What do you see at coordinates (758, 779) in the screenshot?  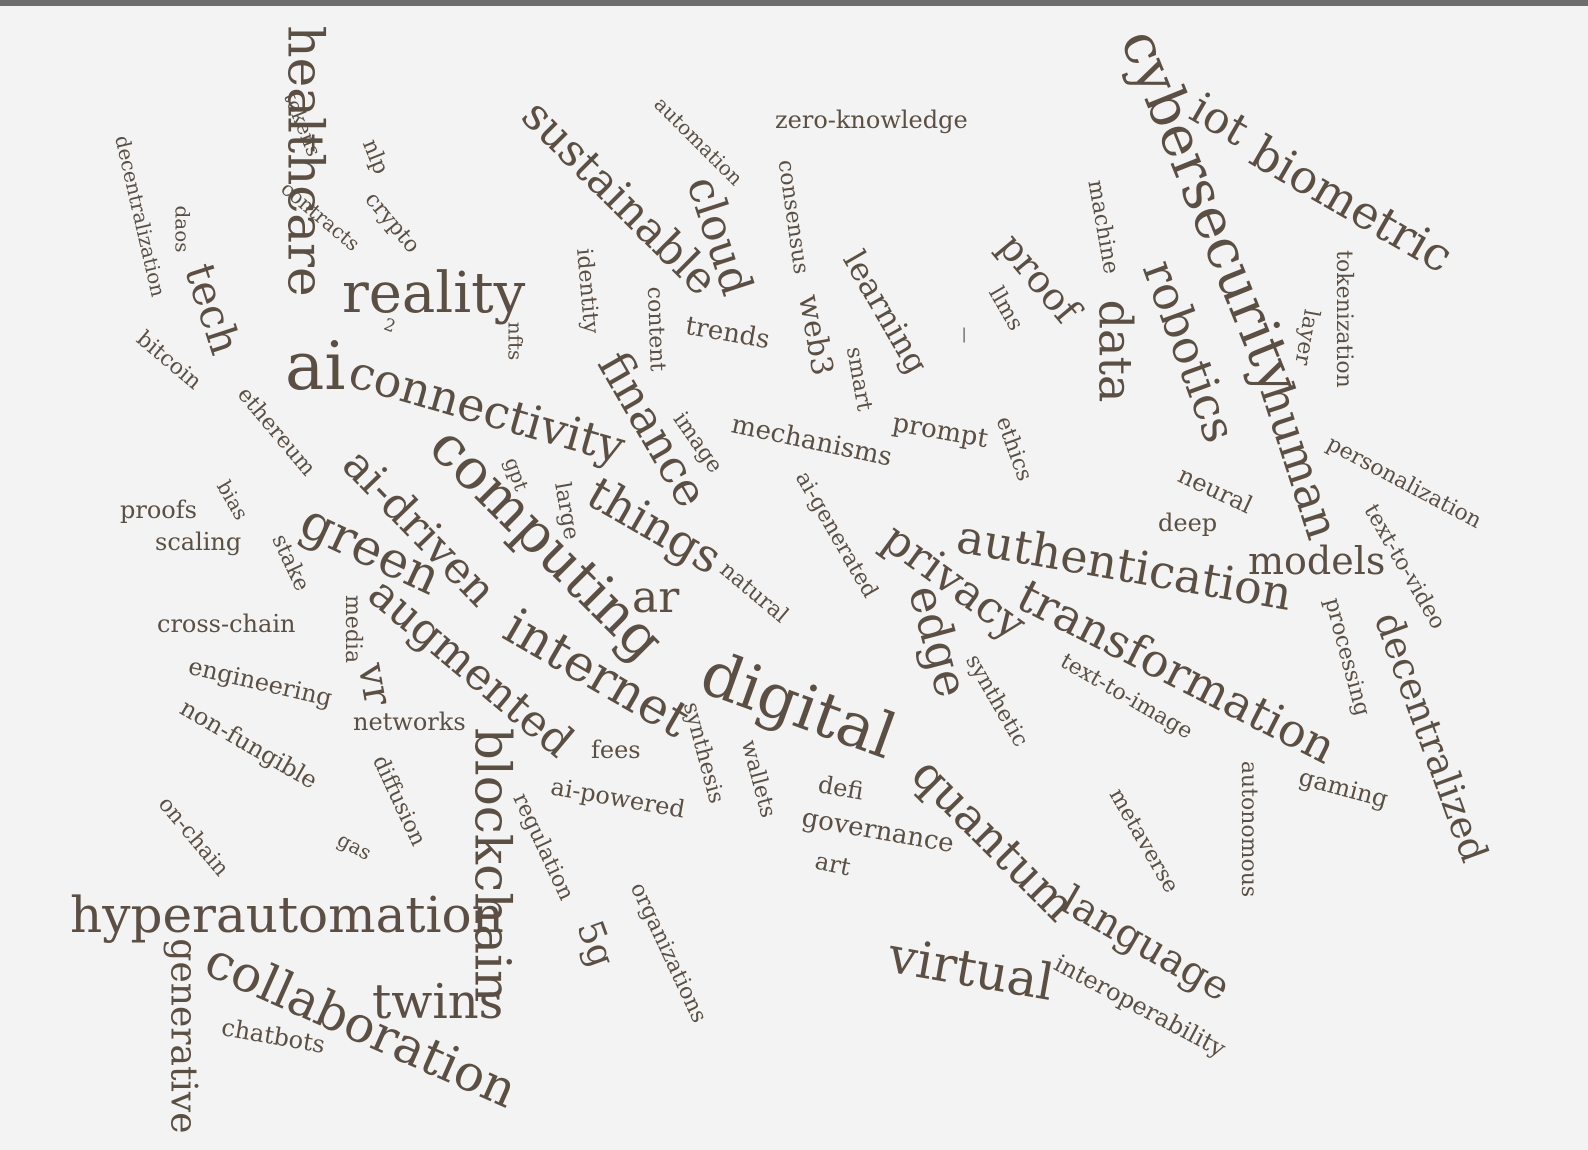 I see `word-wallets: wallets` at bounding box center [758, 779].